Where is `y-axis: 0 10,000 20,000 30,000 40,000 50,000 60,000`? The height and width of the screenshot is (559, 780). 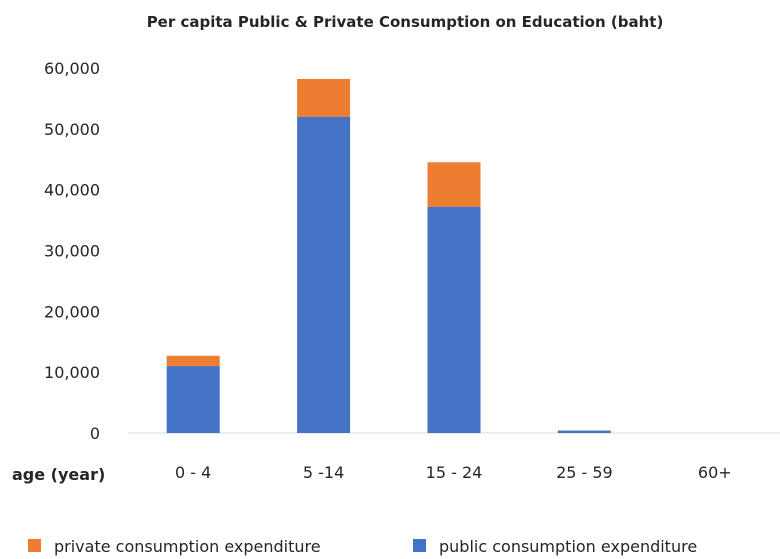 y-axis: 0 10,000 20,000 30,000 40,000 50,000 60,000 is located at coordinates (72, 251).